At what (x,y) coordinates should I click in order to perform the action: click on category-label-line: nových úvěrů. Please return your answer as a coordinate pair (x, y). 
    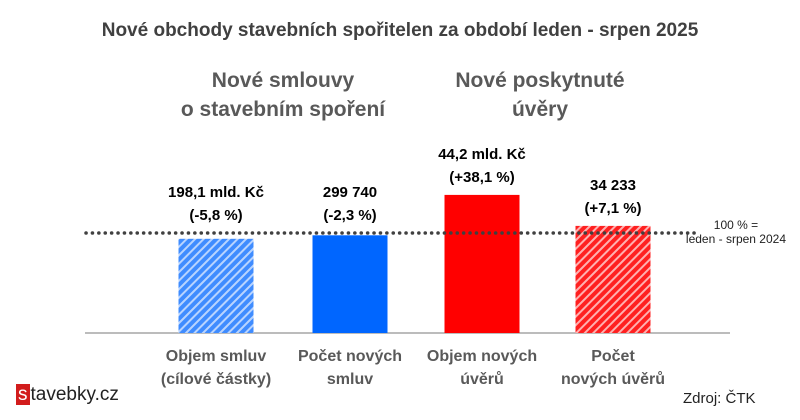
    Looking at the image, I should click on (613, 379).